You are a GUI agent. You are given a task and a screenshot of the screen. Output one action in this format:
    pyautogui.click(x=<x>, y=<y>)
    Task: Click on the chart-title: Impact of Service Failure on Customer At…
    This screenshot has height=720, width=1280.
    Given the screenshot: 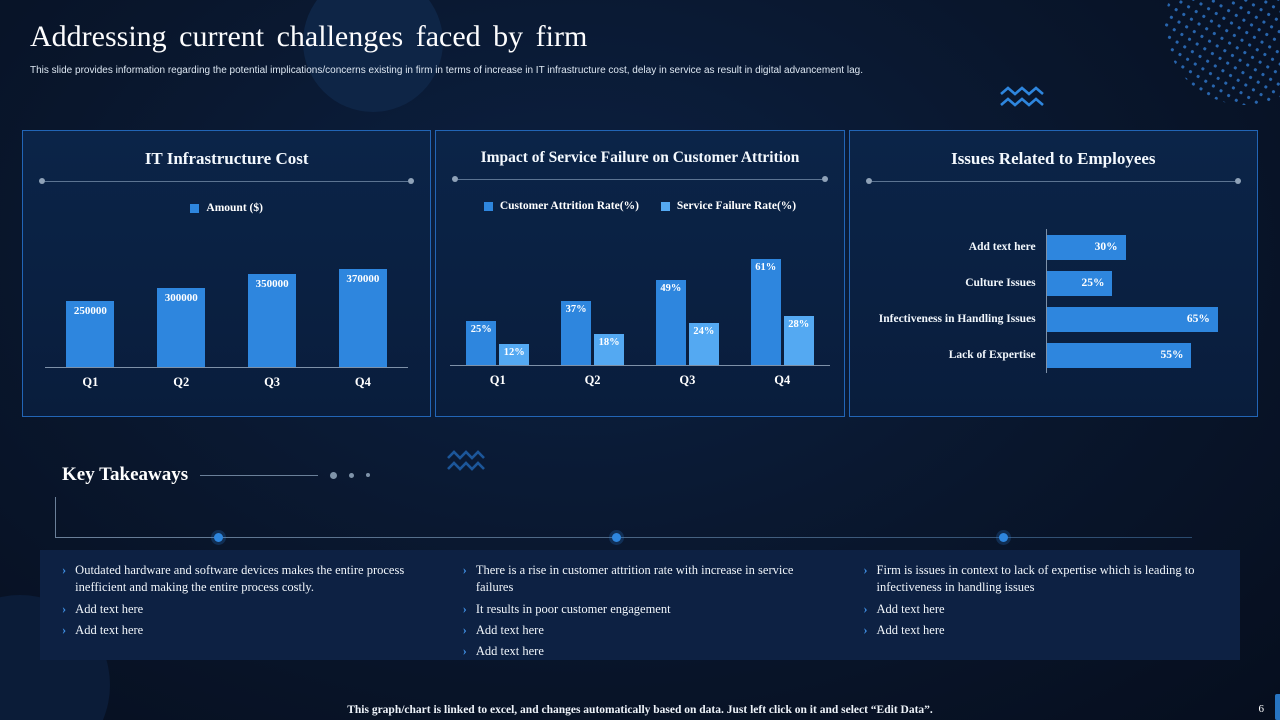 What is the action you would take?
    pyautogui.click(x=640, y=157)
    